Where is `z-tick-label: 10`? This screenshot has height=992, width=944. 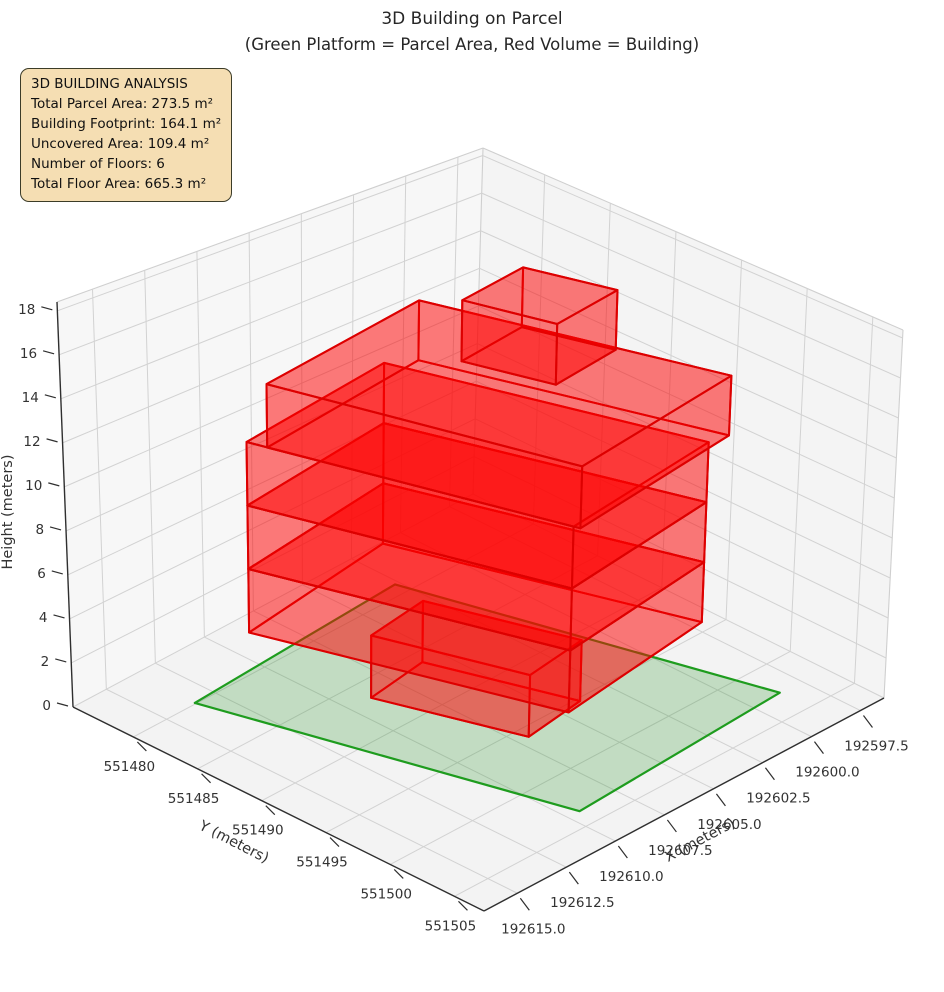 z-tick-label: 10 is located at coordinates (33, 486).